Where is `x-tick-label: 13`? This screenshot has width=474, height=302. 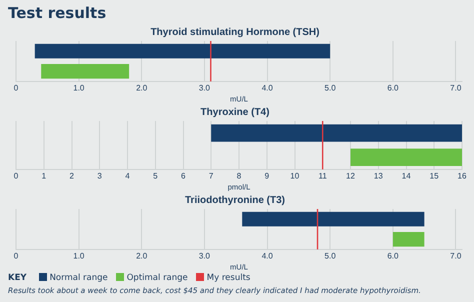
x-tick-label: 13 is located at coordinates (379, 175).